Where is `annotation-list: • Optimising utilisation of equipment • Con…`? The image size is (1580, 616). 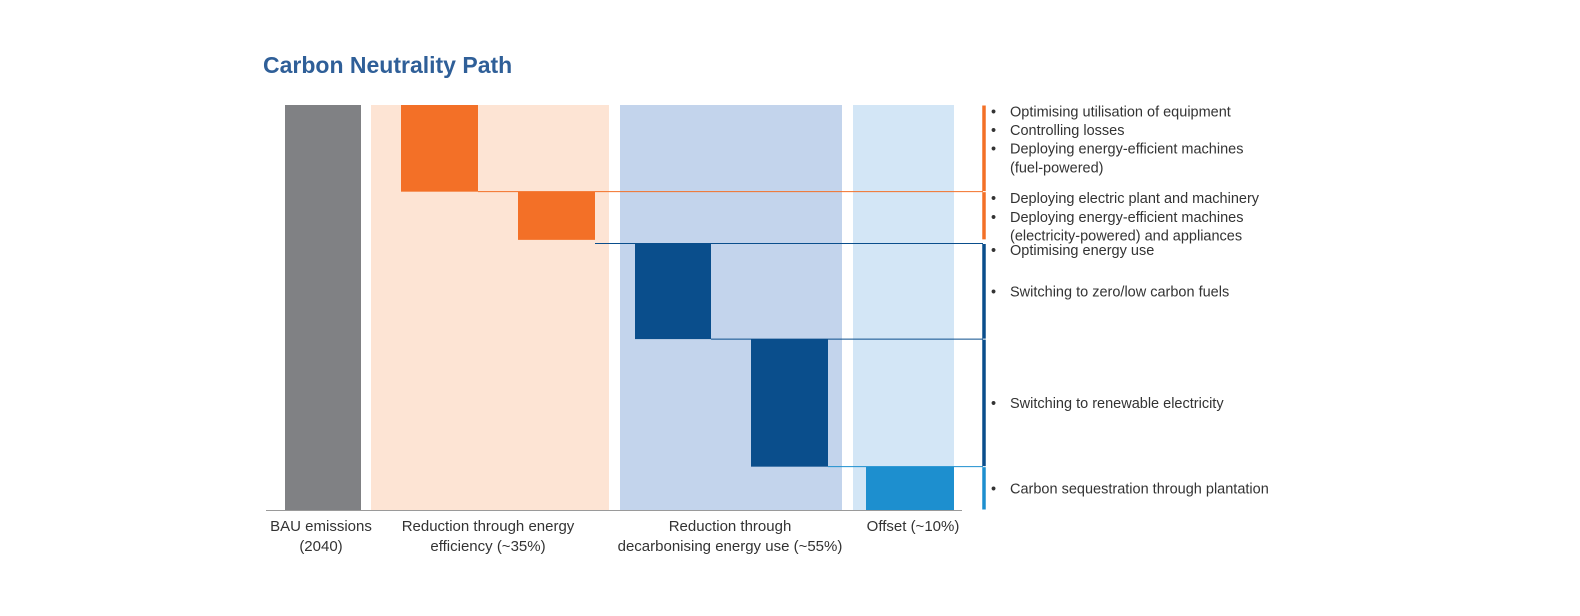
annotation-list: • Optimising utilisation of equipment • Con… is located at coordinates (1125, 307).